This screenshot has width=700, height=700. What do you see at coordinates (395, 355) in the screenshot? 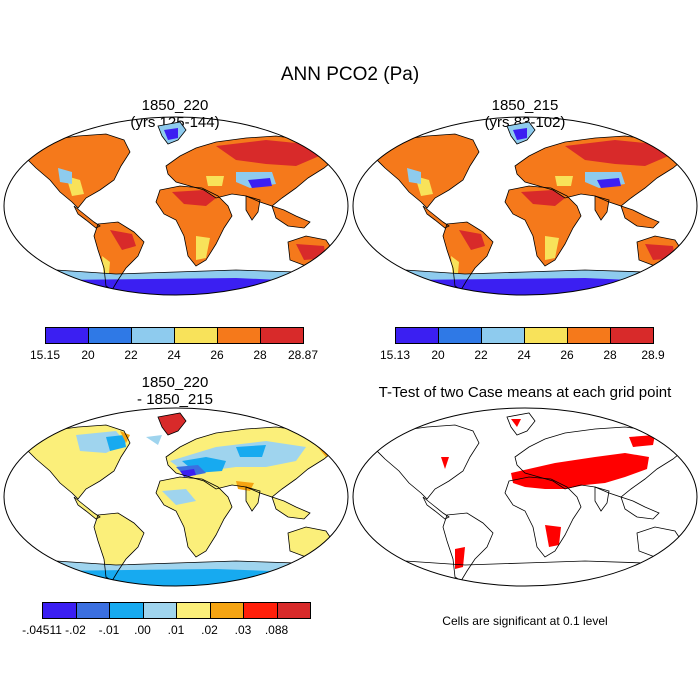
I see `colorbar-label: 15.13` at bounding box center [395, 355].